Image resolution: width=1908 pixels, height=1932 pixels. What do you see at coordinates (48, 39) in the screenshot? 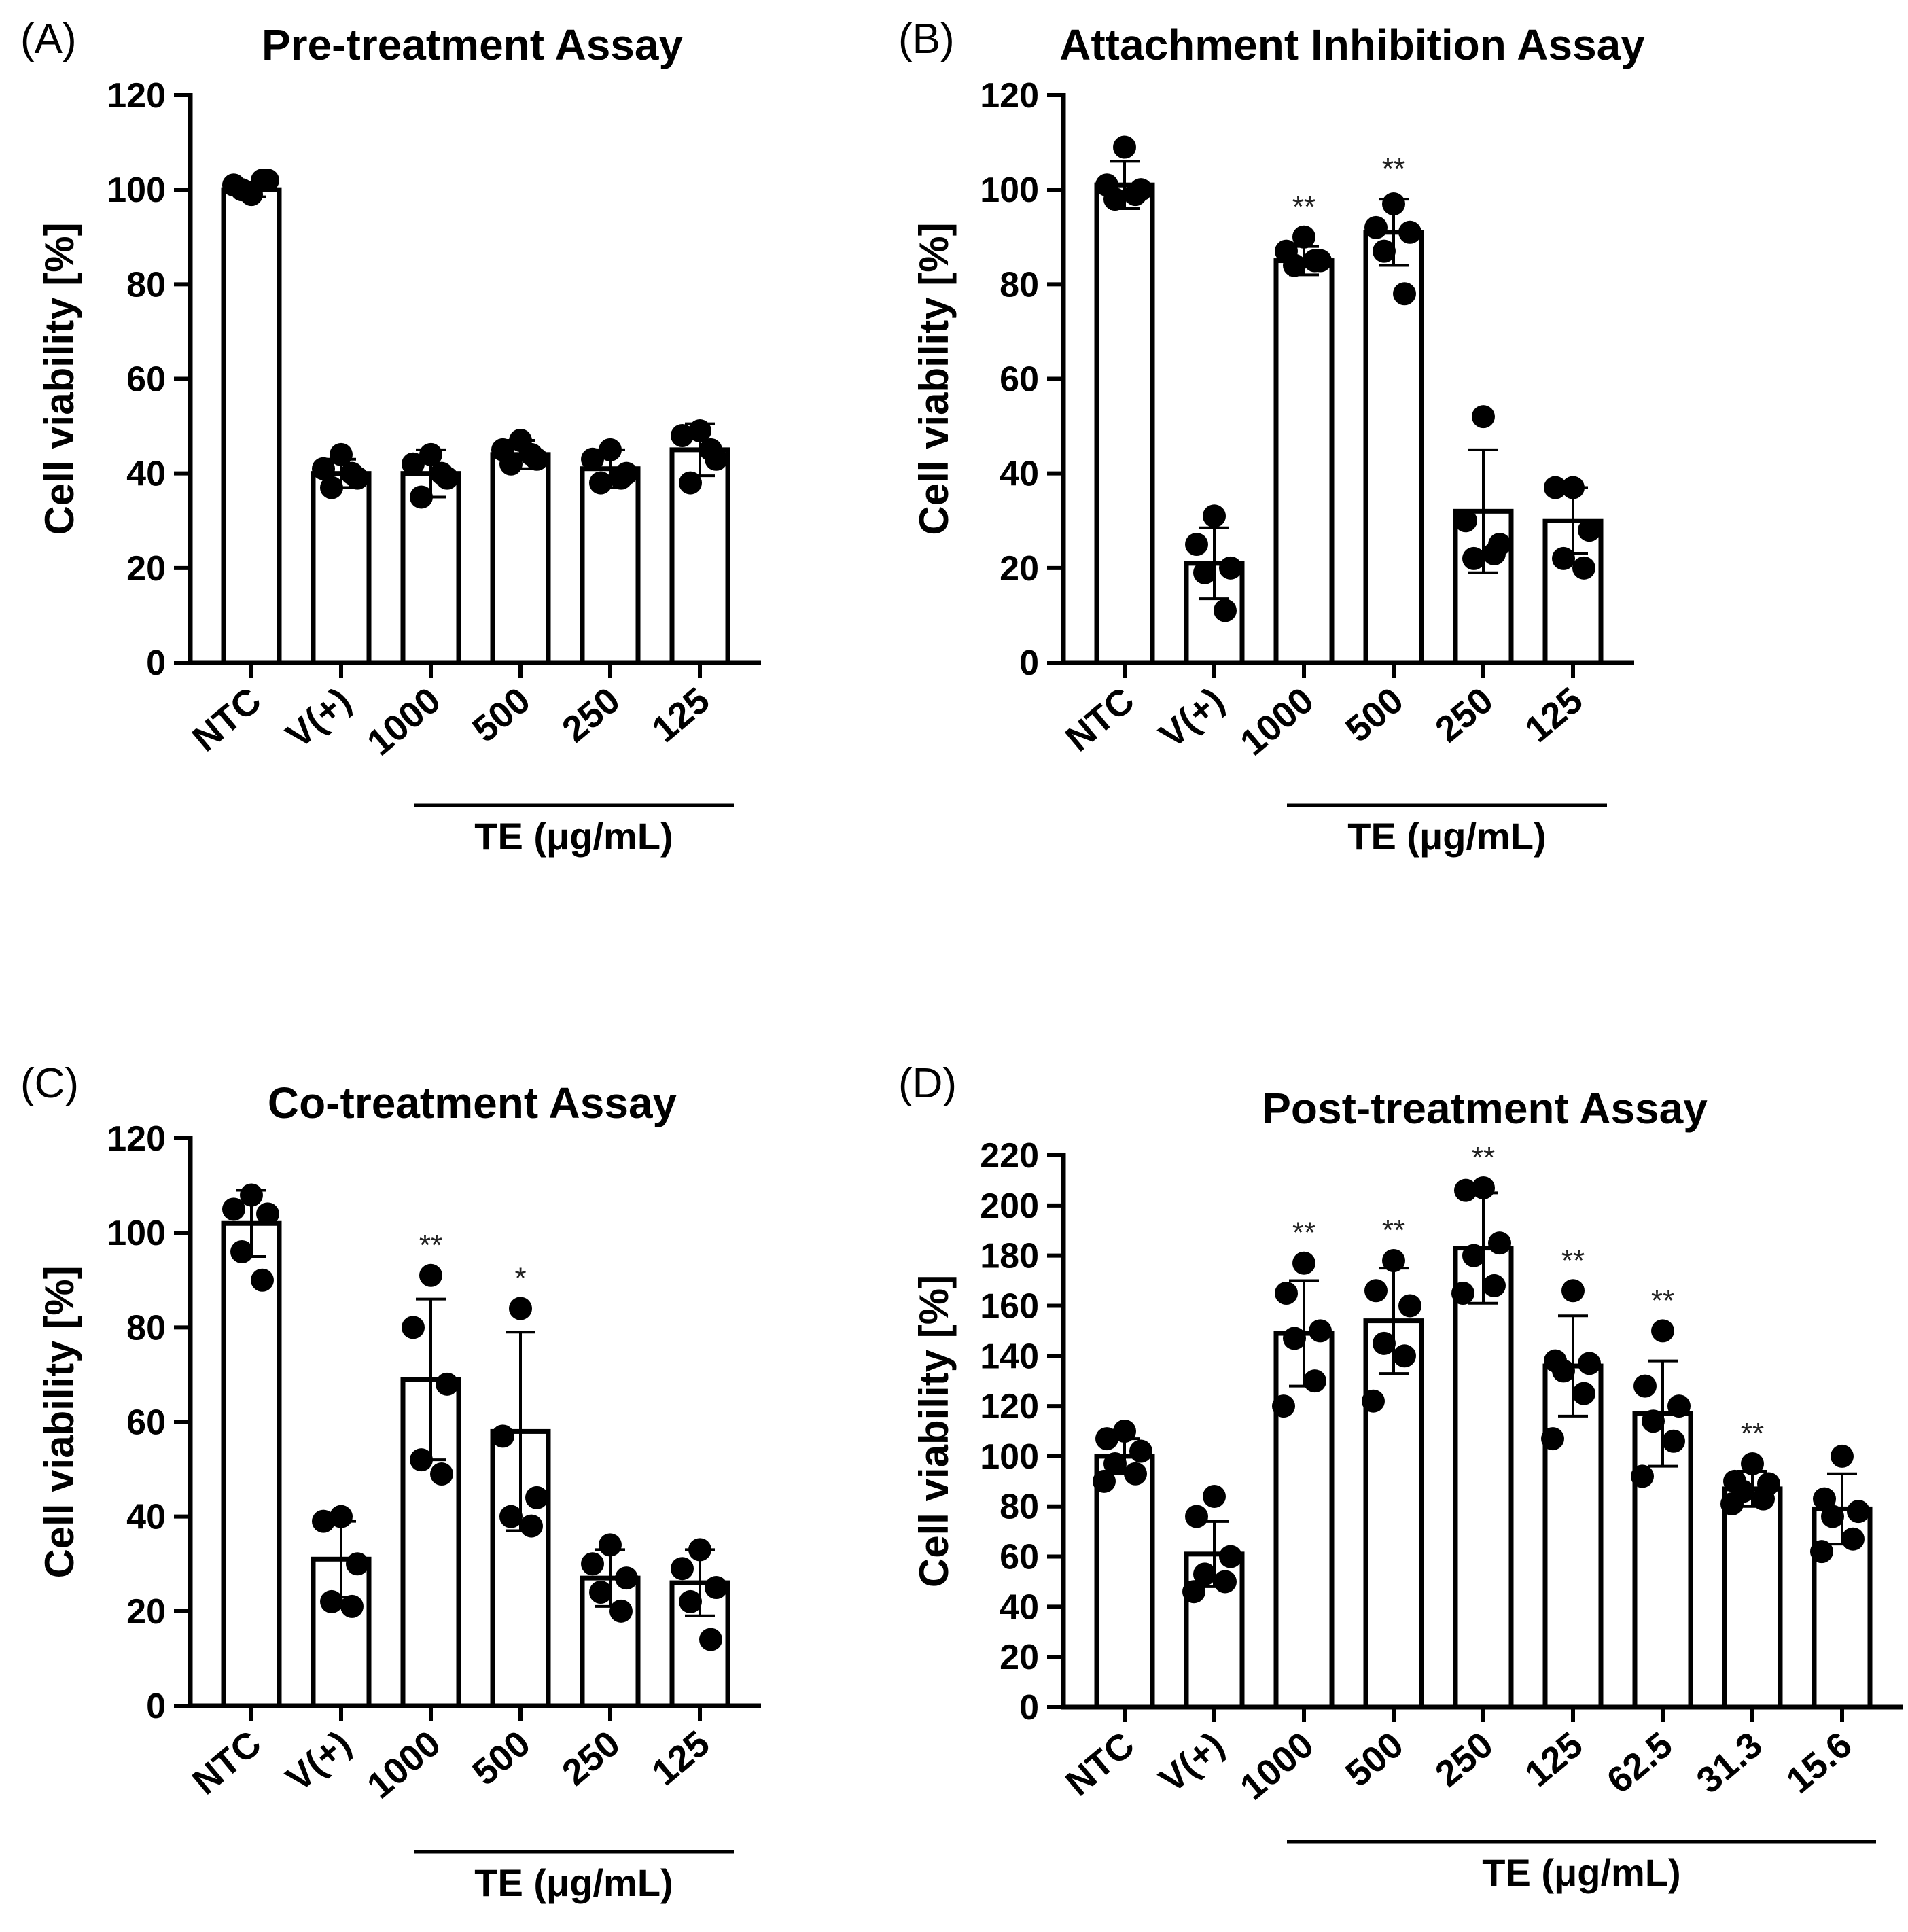
I see `panel-label: (A)` at bounding box center [48, 39].